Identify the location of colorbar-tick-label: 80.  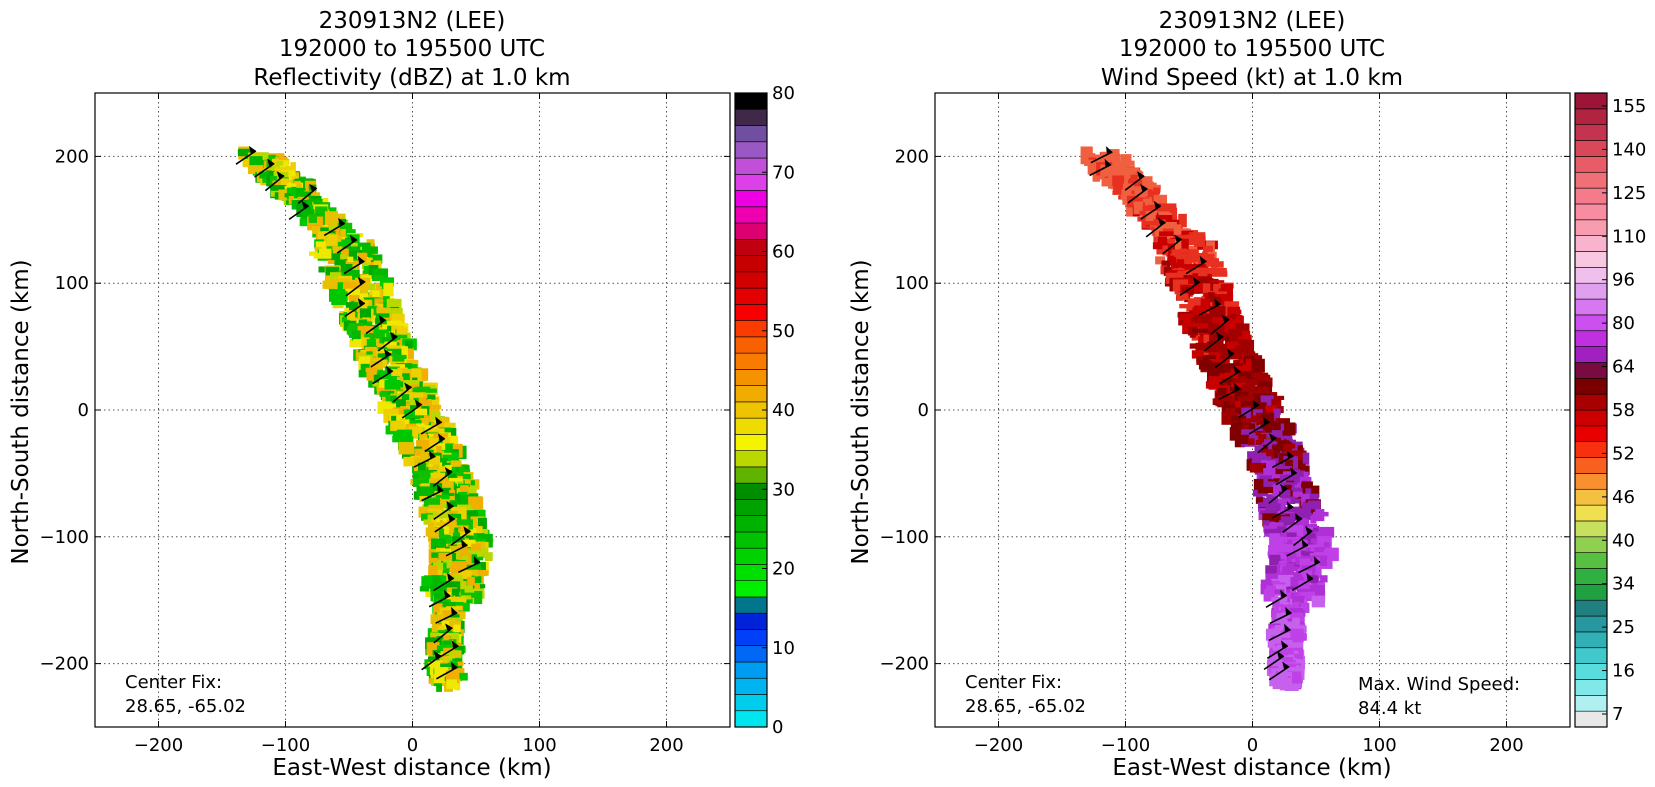
(783, 93).